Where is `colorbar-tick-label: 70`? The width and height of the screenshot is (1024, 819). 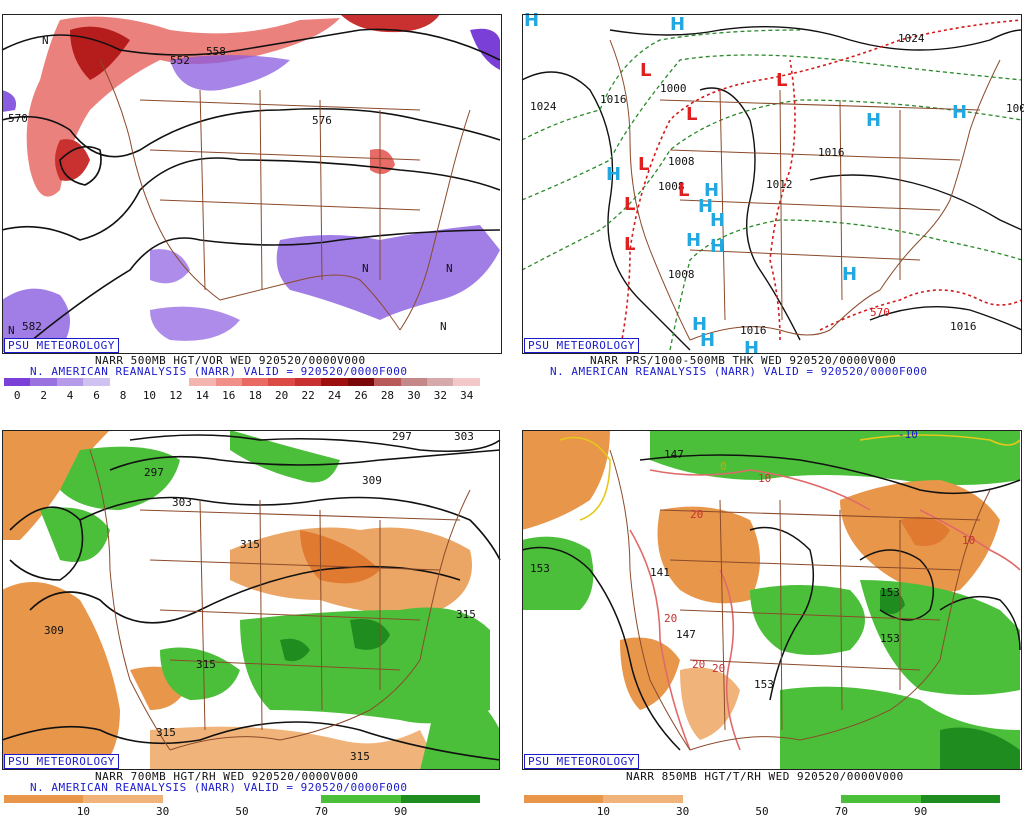 colorbar-tick-label: 70 is located at coordinates (841, 811).